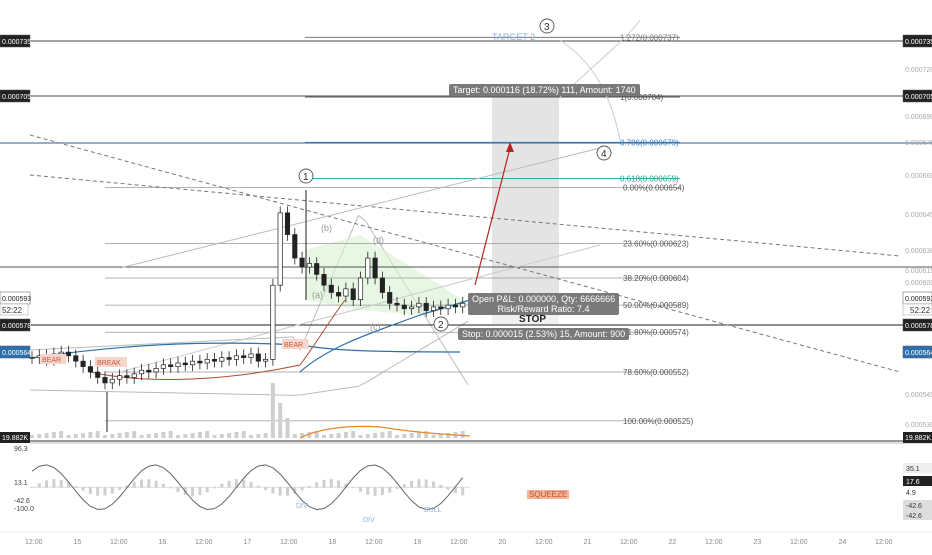 The width and height of the screenshot is (932, 555). I want to click on left-price-label-3: 0.000578, so click(16, 326).